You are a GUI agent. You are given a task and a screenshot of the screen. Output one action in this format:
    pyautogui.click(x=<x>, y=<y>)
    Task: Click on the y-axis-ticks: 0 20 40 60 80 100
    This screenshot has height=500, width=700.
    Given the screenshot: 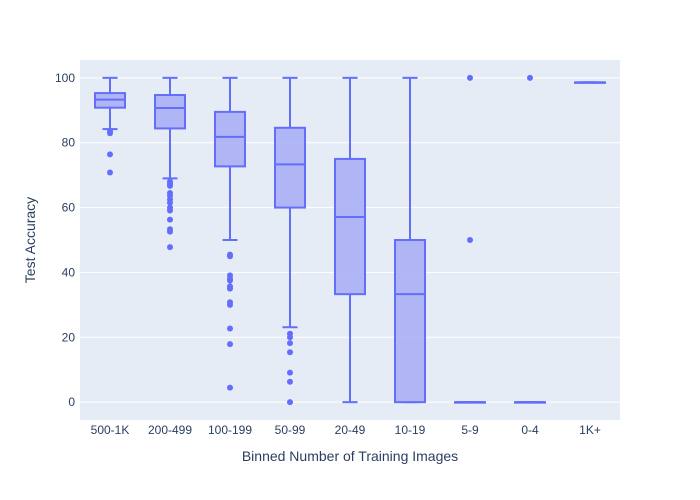 What is the action you would take?
    pyautogui.click(x=65, y=240)
    